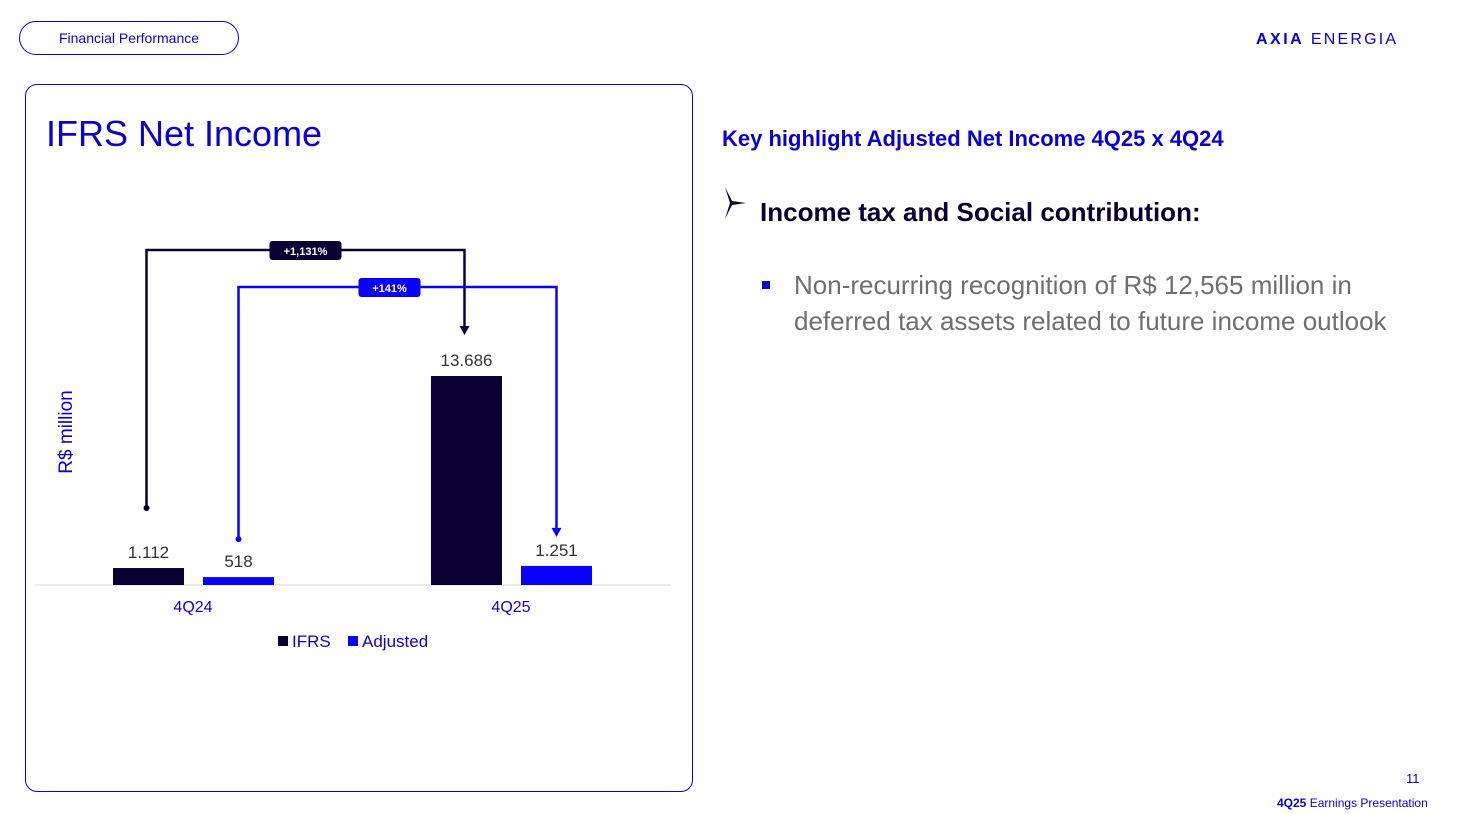 The height and width of the screenshot is (814, 1458). I want to click on footer-label: 4Q25 Earnings Presentation, so click(1352, 803).